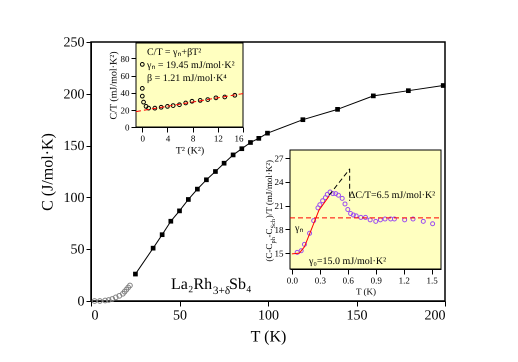 This screenshot has height=362, width=518. I want to click on y-tick-label: 15, so click(279, 253).